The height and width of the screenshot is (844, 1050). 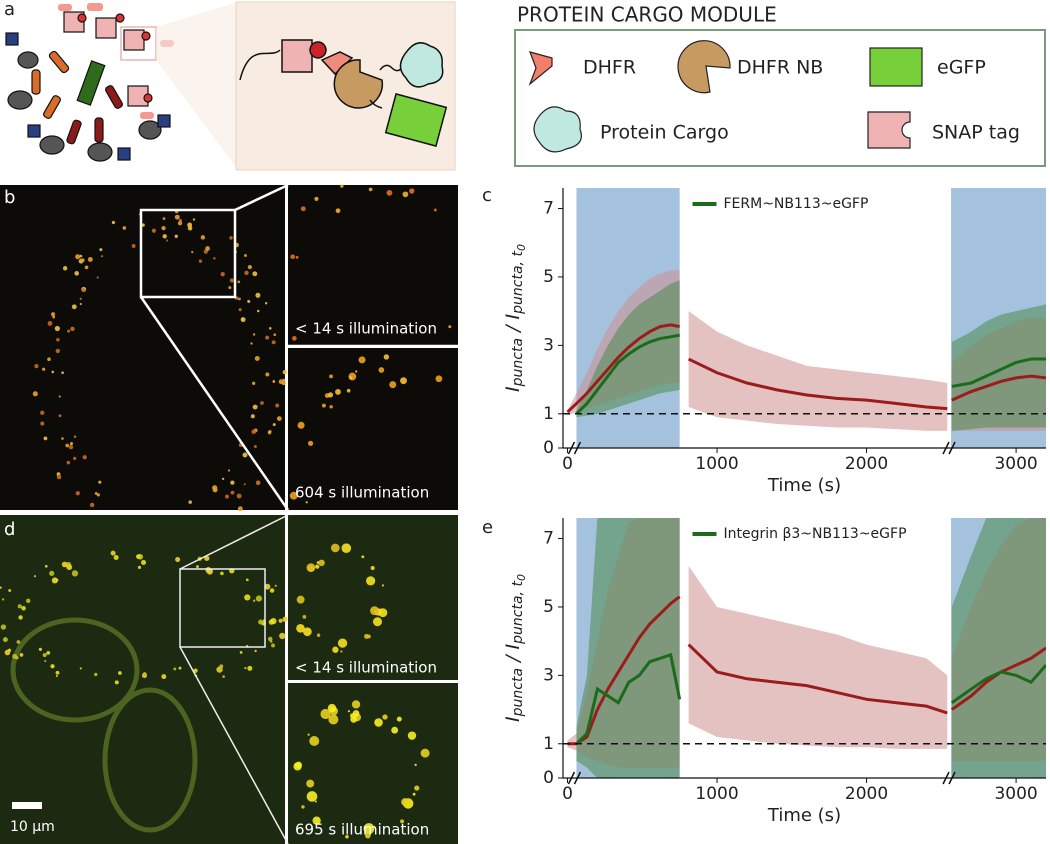 I want to click on panel-label: c, so click(x=487, y=195).